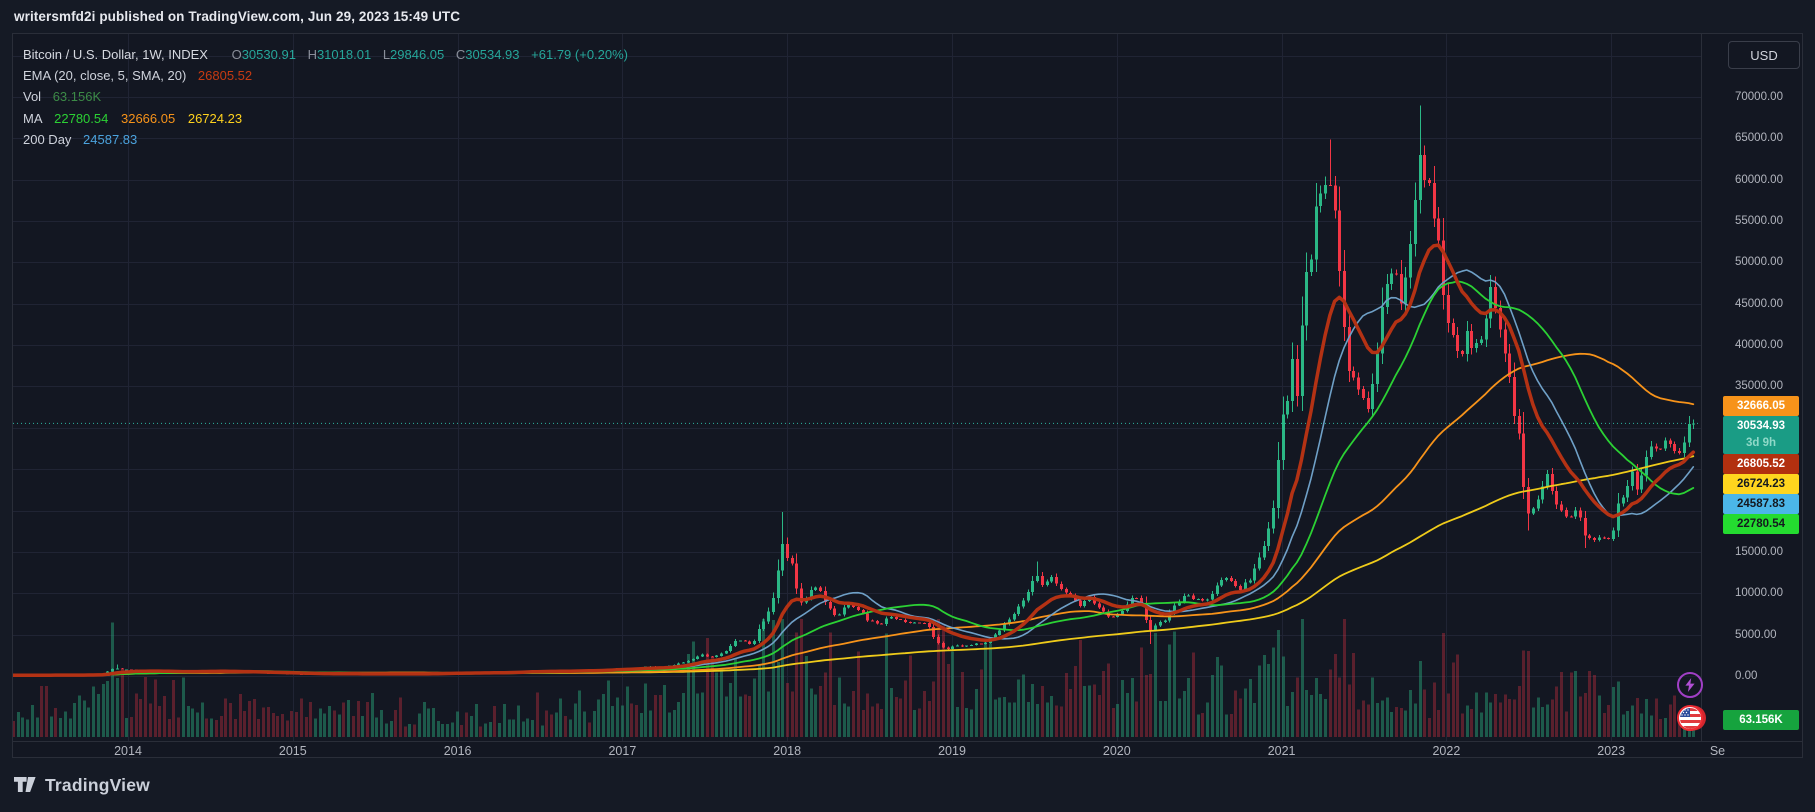 The height and width of the screenshot is (812, 1815). I want to click on price-tick: 70000.00, so click(1759, 96).